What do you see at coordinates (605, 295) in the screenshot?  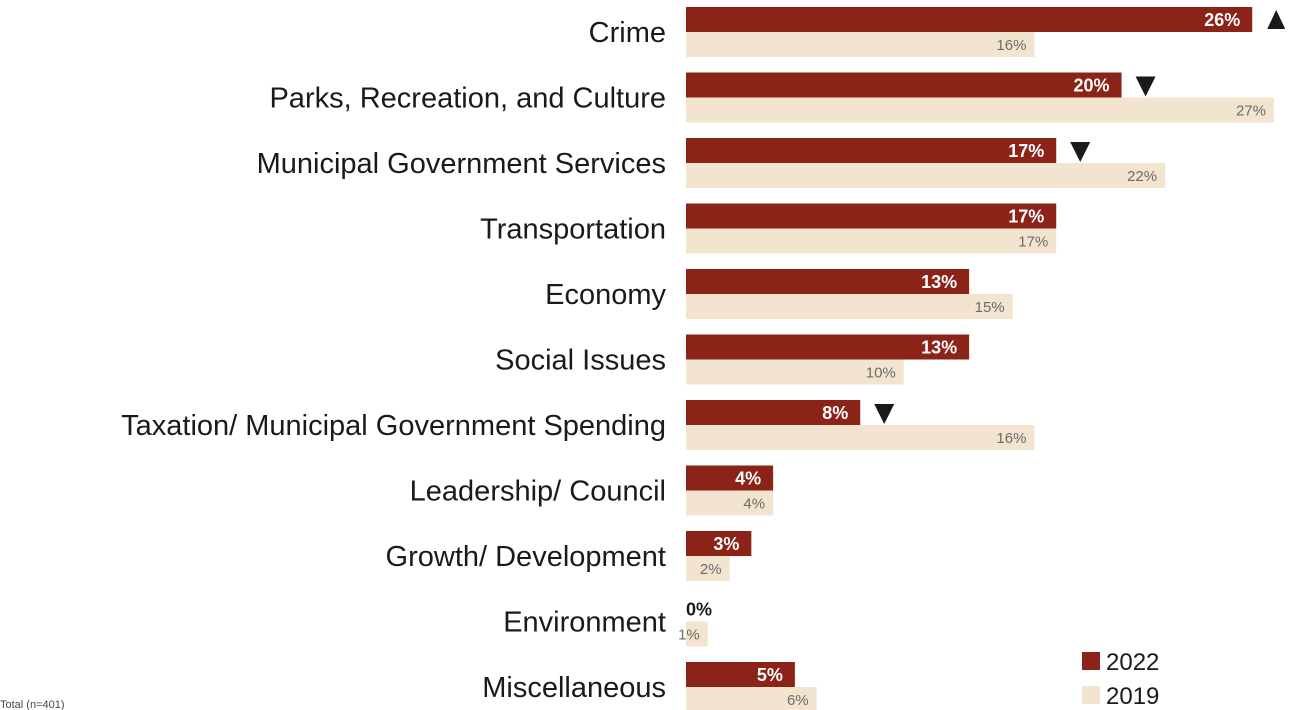 I see `category-label: Economy` at bounding box center [605, 295].